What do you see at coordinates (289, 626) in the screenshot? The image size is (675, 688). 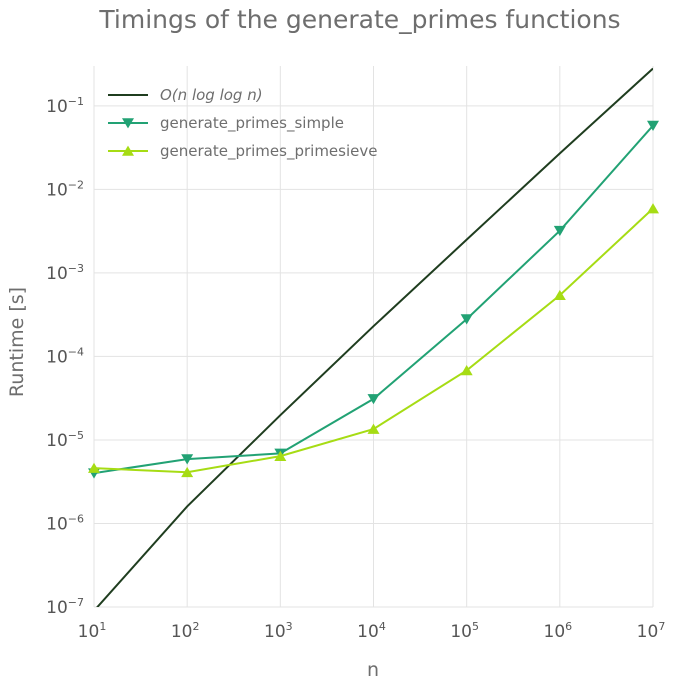 I see `x-tick-exponent: 3` at bounding box center [289, 626].